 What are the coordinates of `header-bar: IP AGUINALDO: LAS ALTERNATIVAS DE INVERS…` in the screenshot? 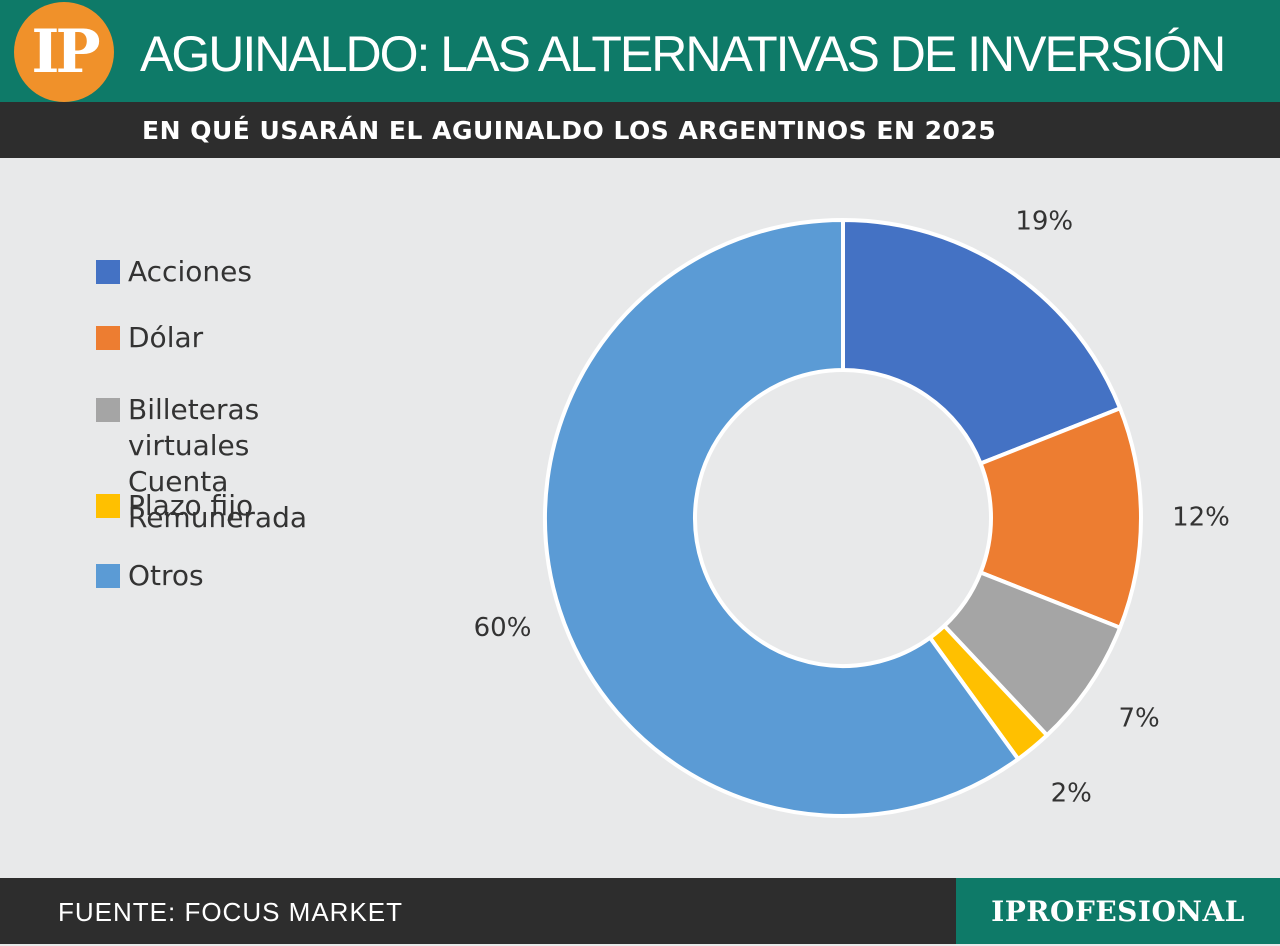 It's located at (640, 51).